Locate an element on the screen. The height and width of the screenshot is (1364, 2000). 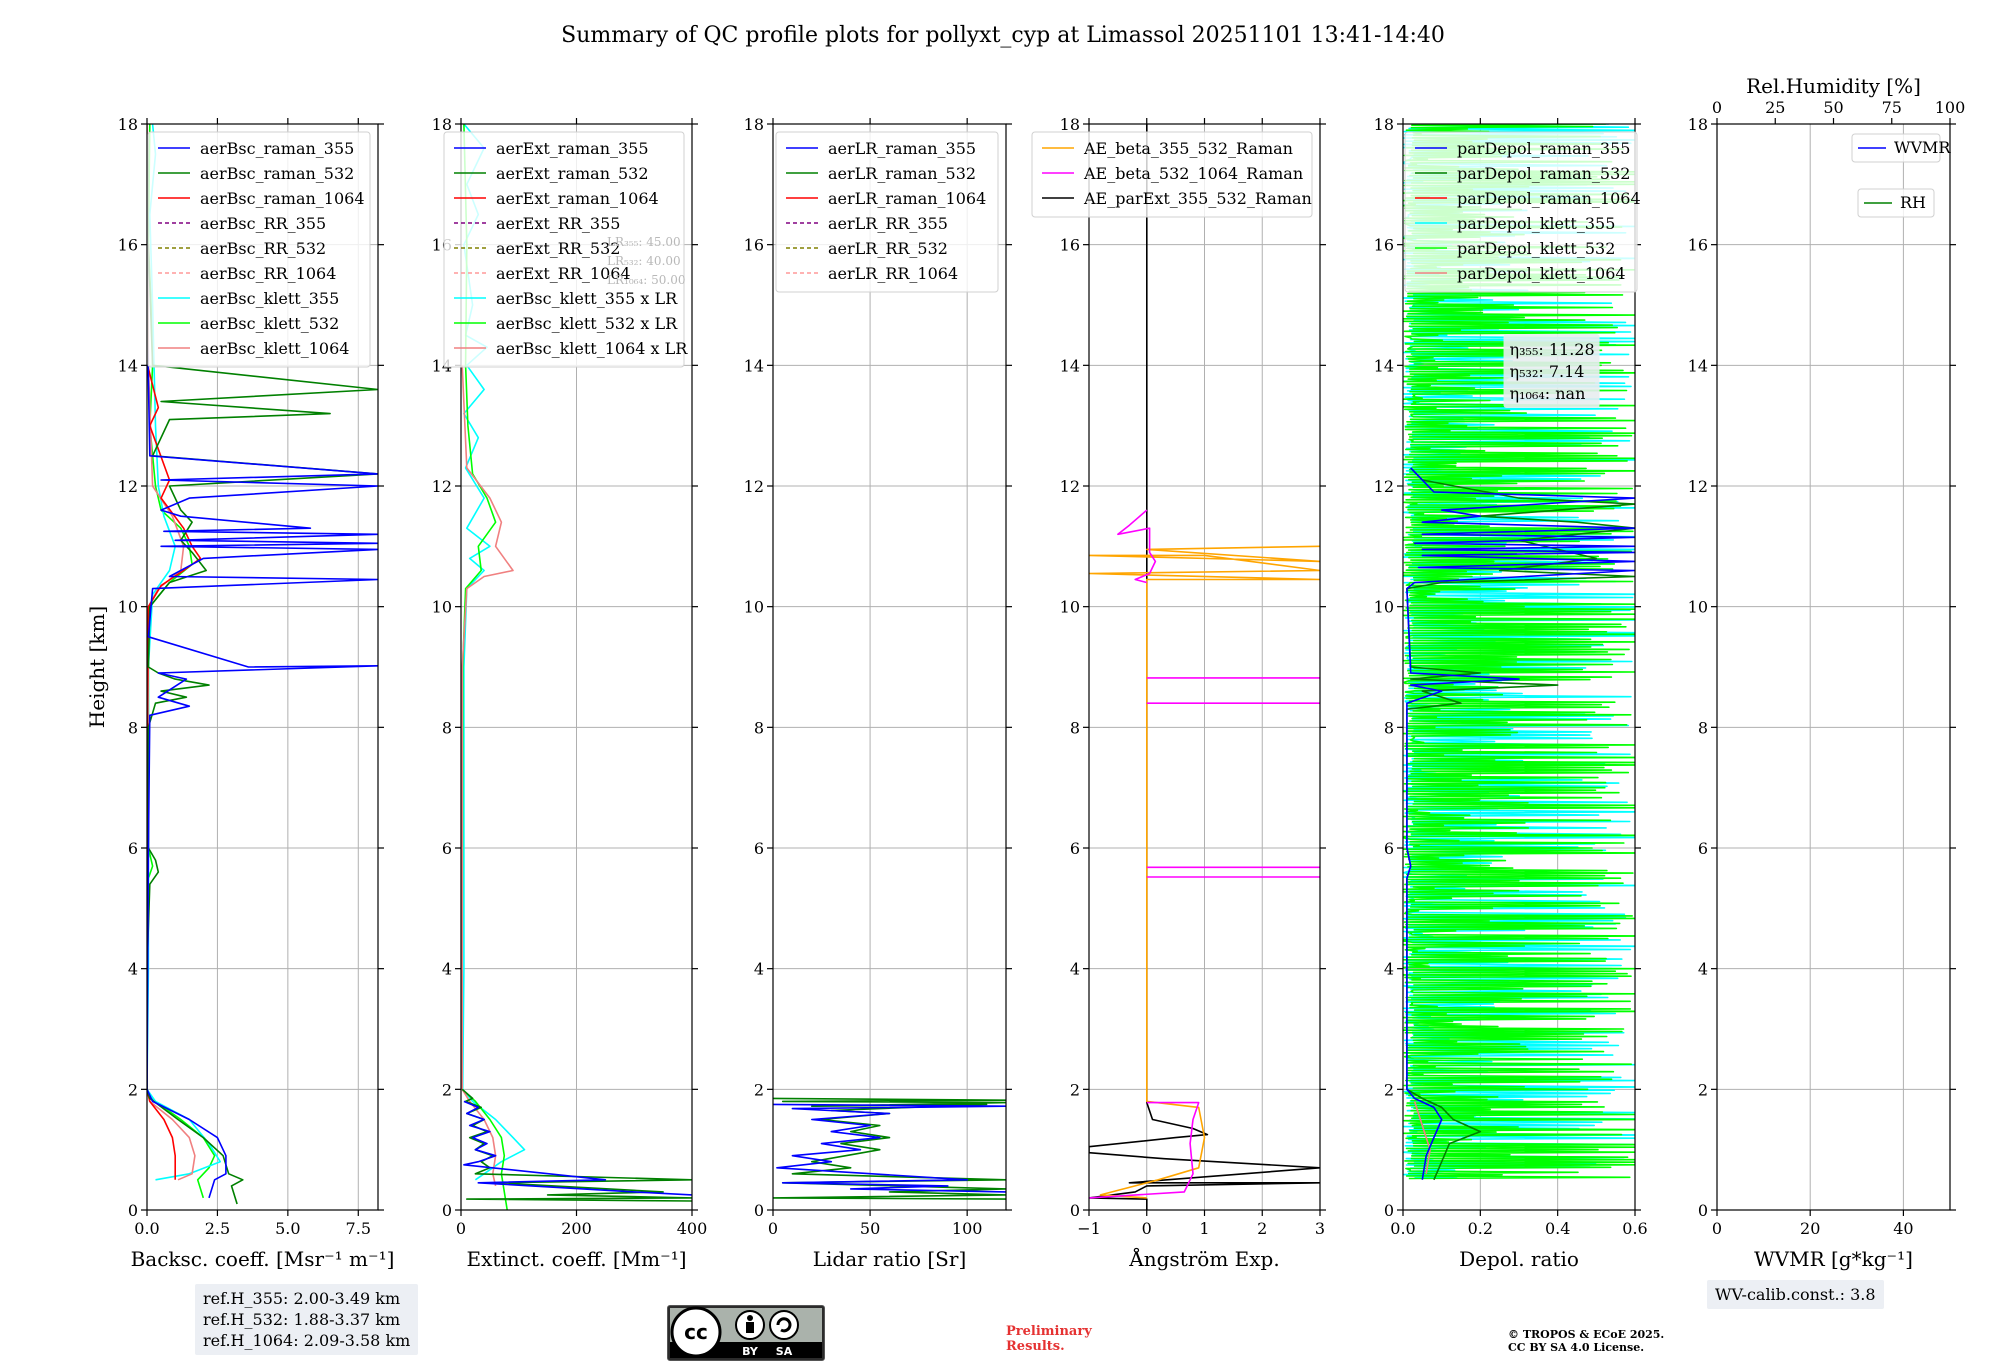
eta-annotation: η₁₀₆₄: nan is located at coordinates (1548, 393).